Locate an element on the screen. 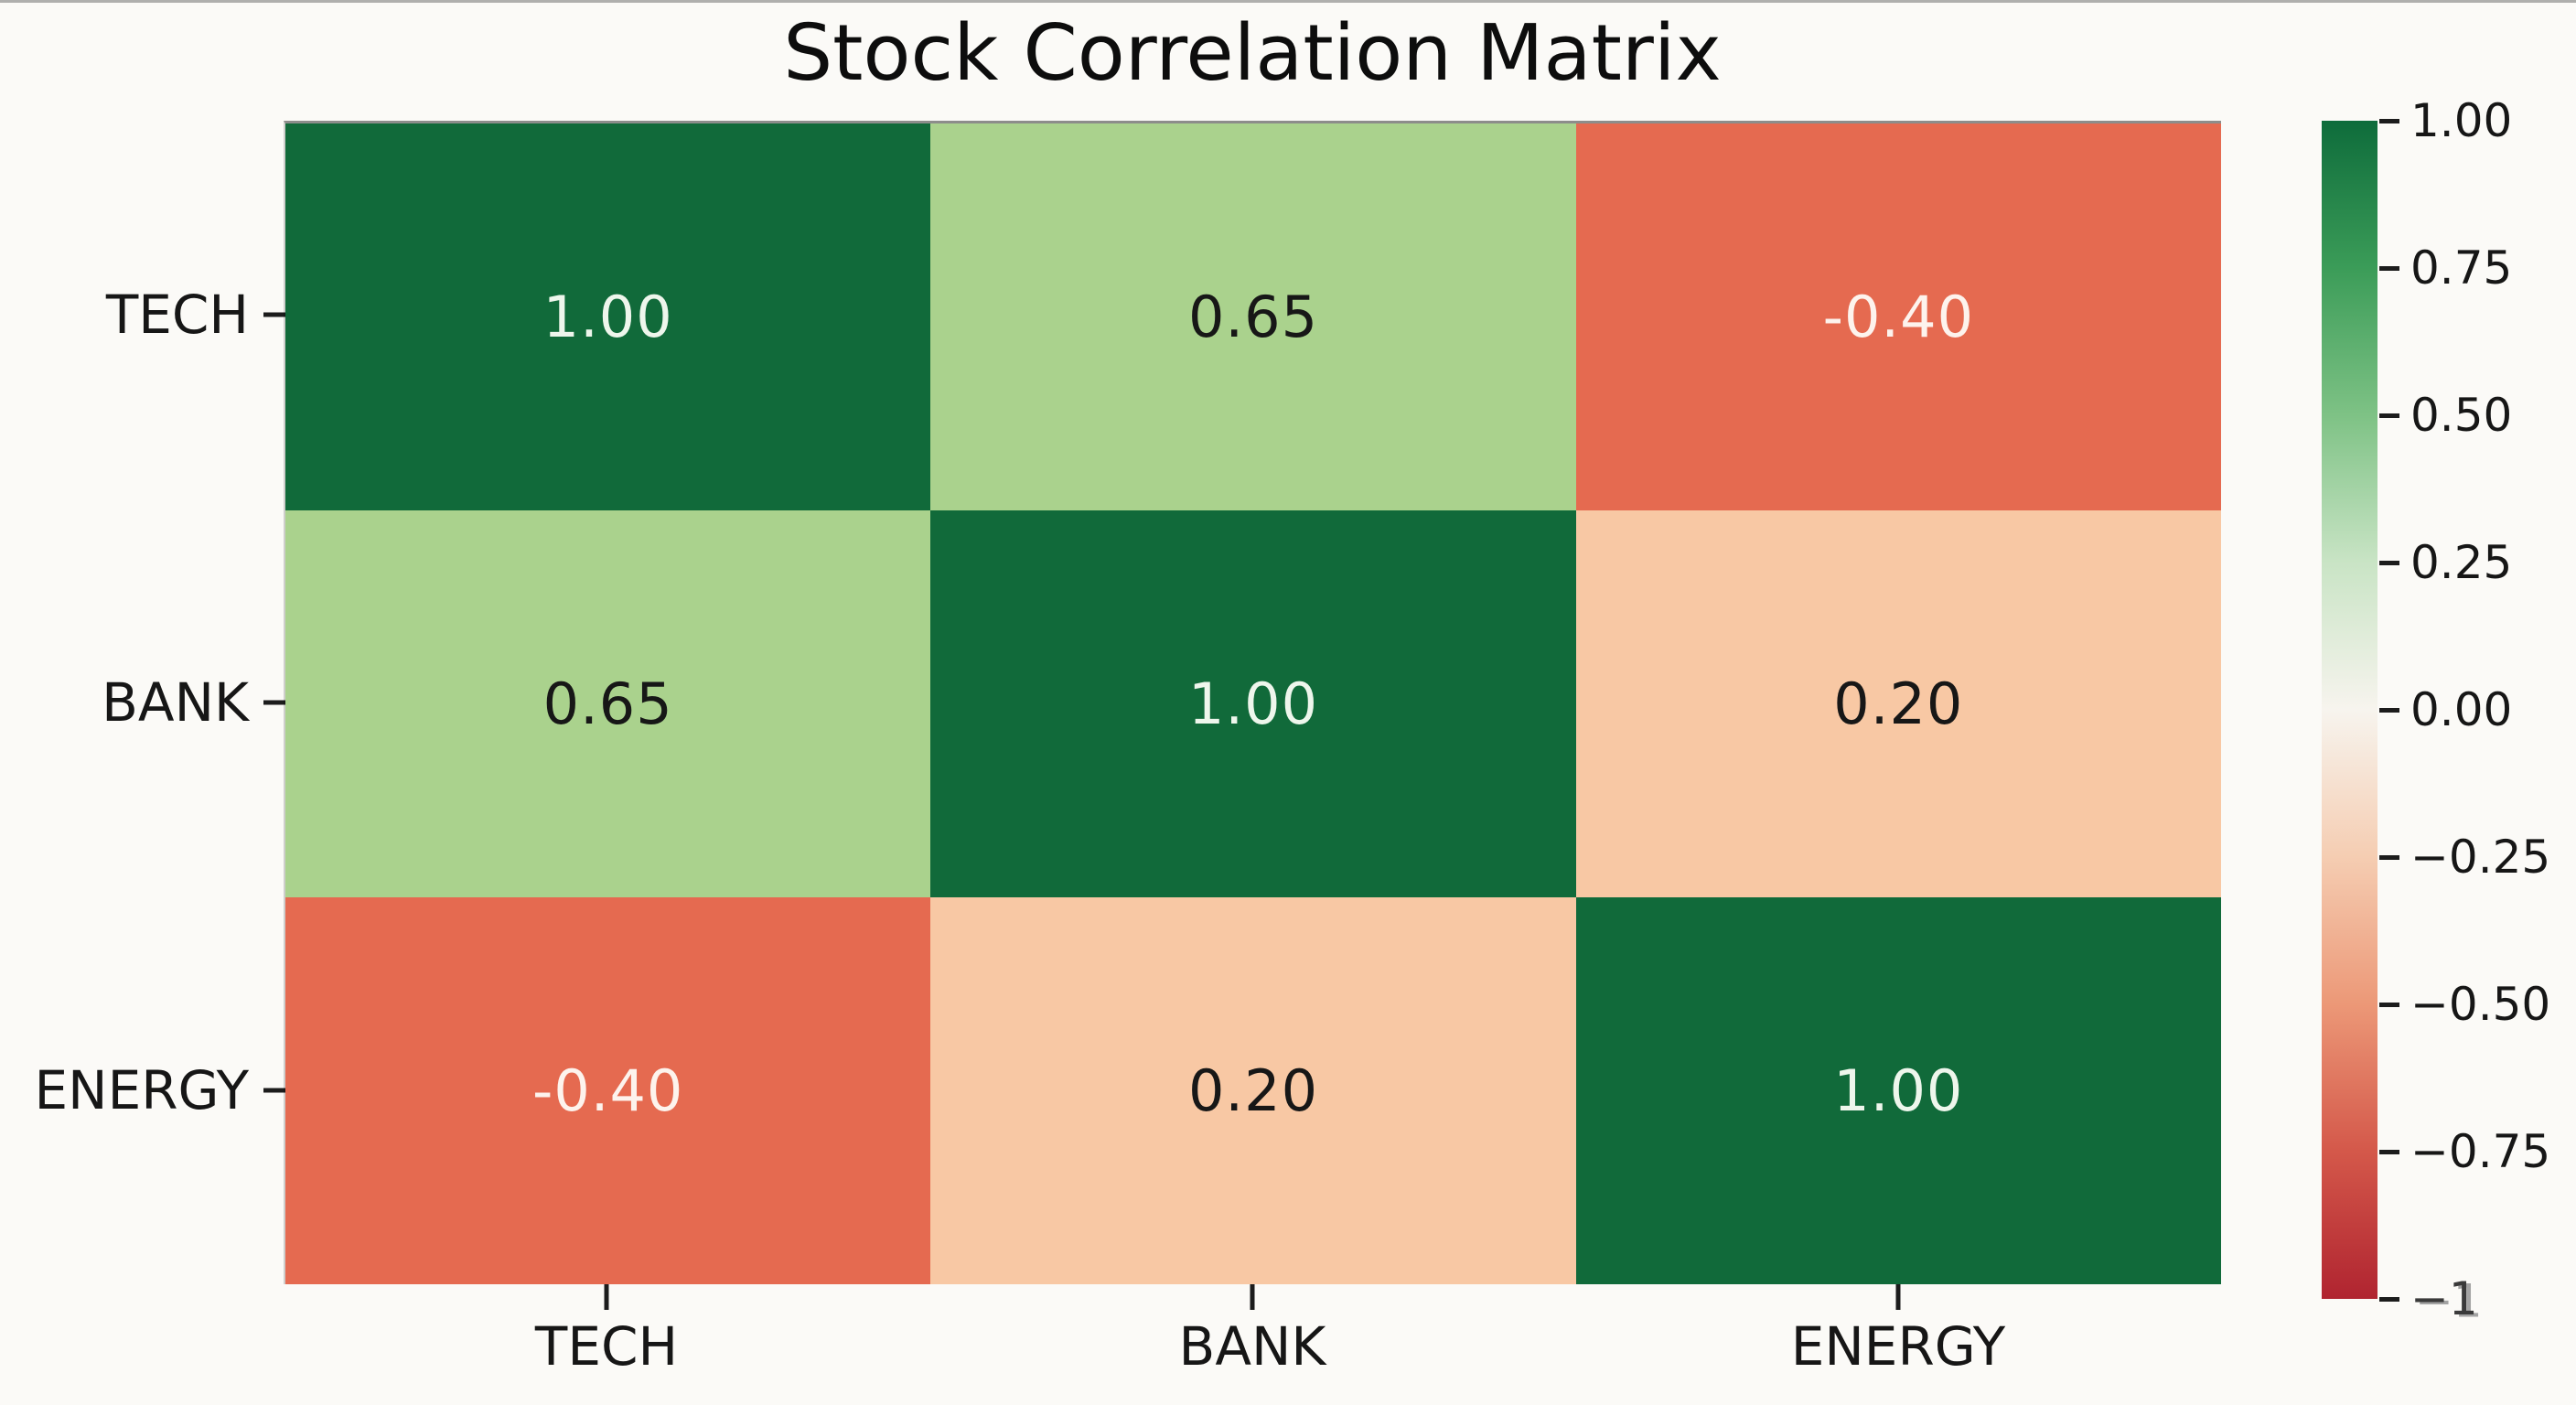 This screenshot has width=2576, height=1405. heatmap-cell-TECH-TECH: 1.00 is located at coordinates (608, 316).